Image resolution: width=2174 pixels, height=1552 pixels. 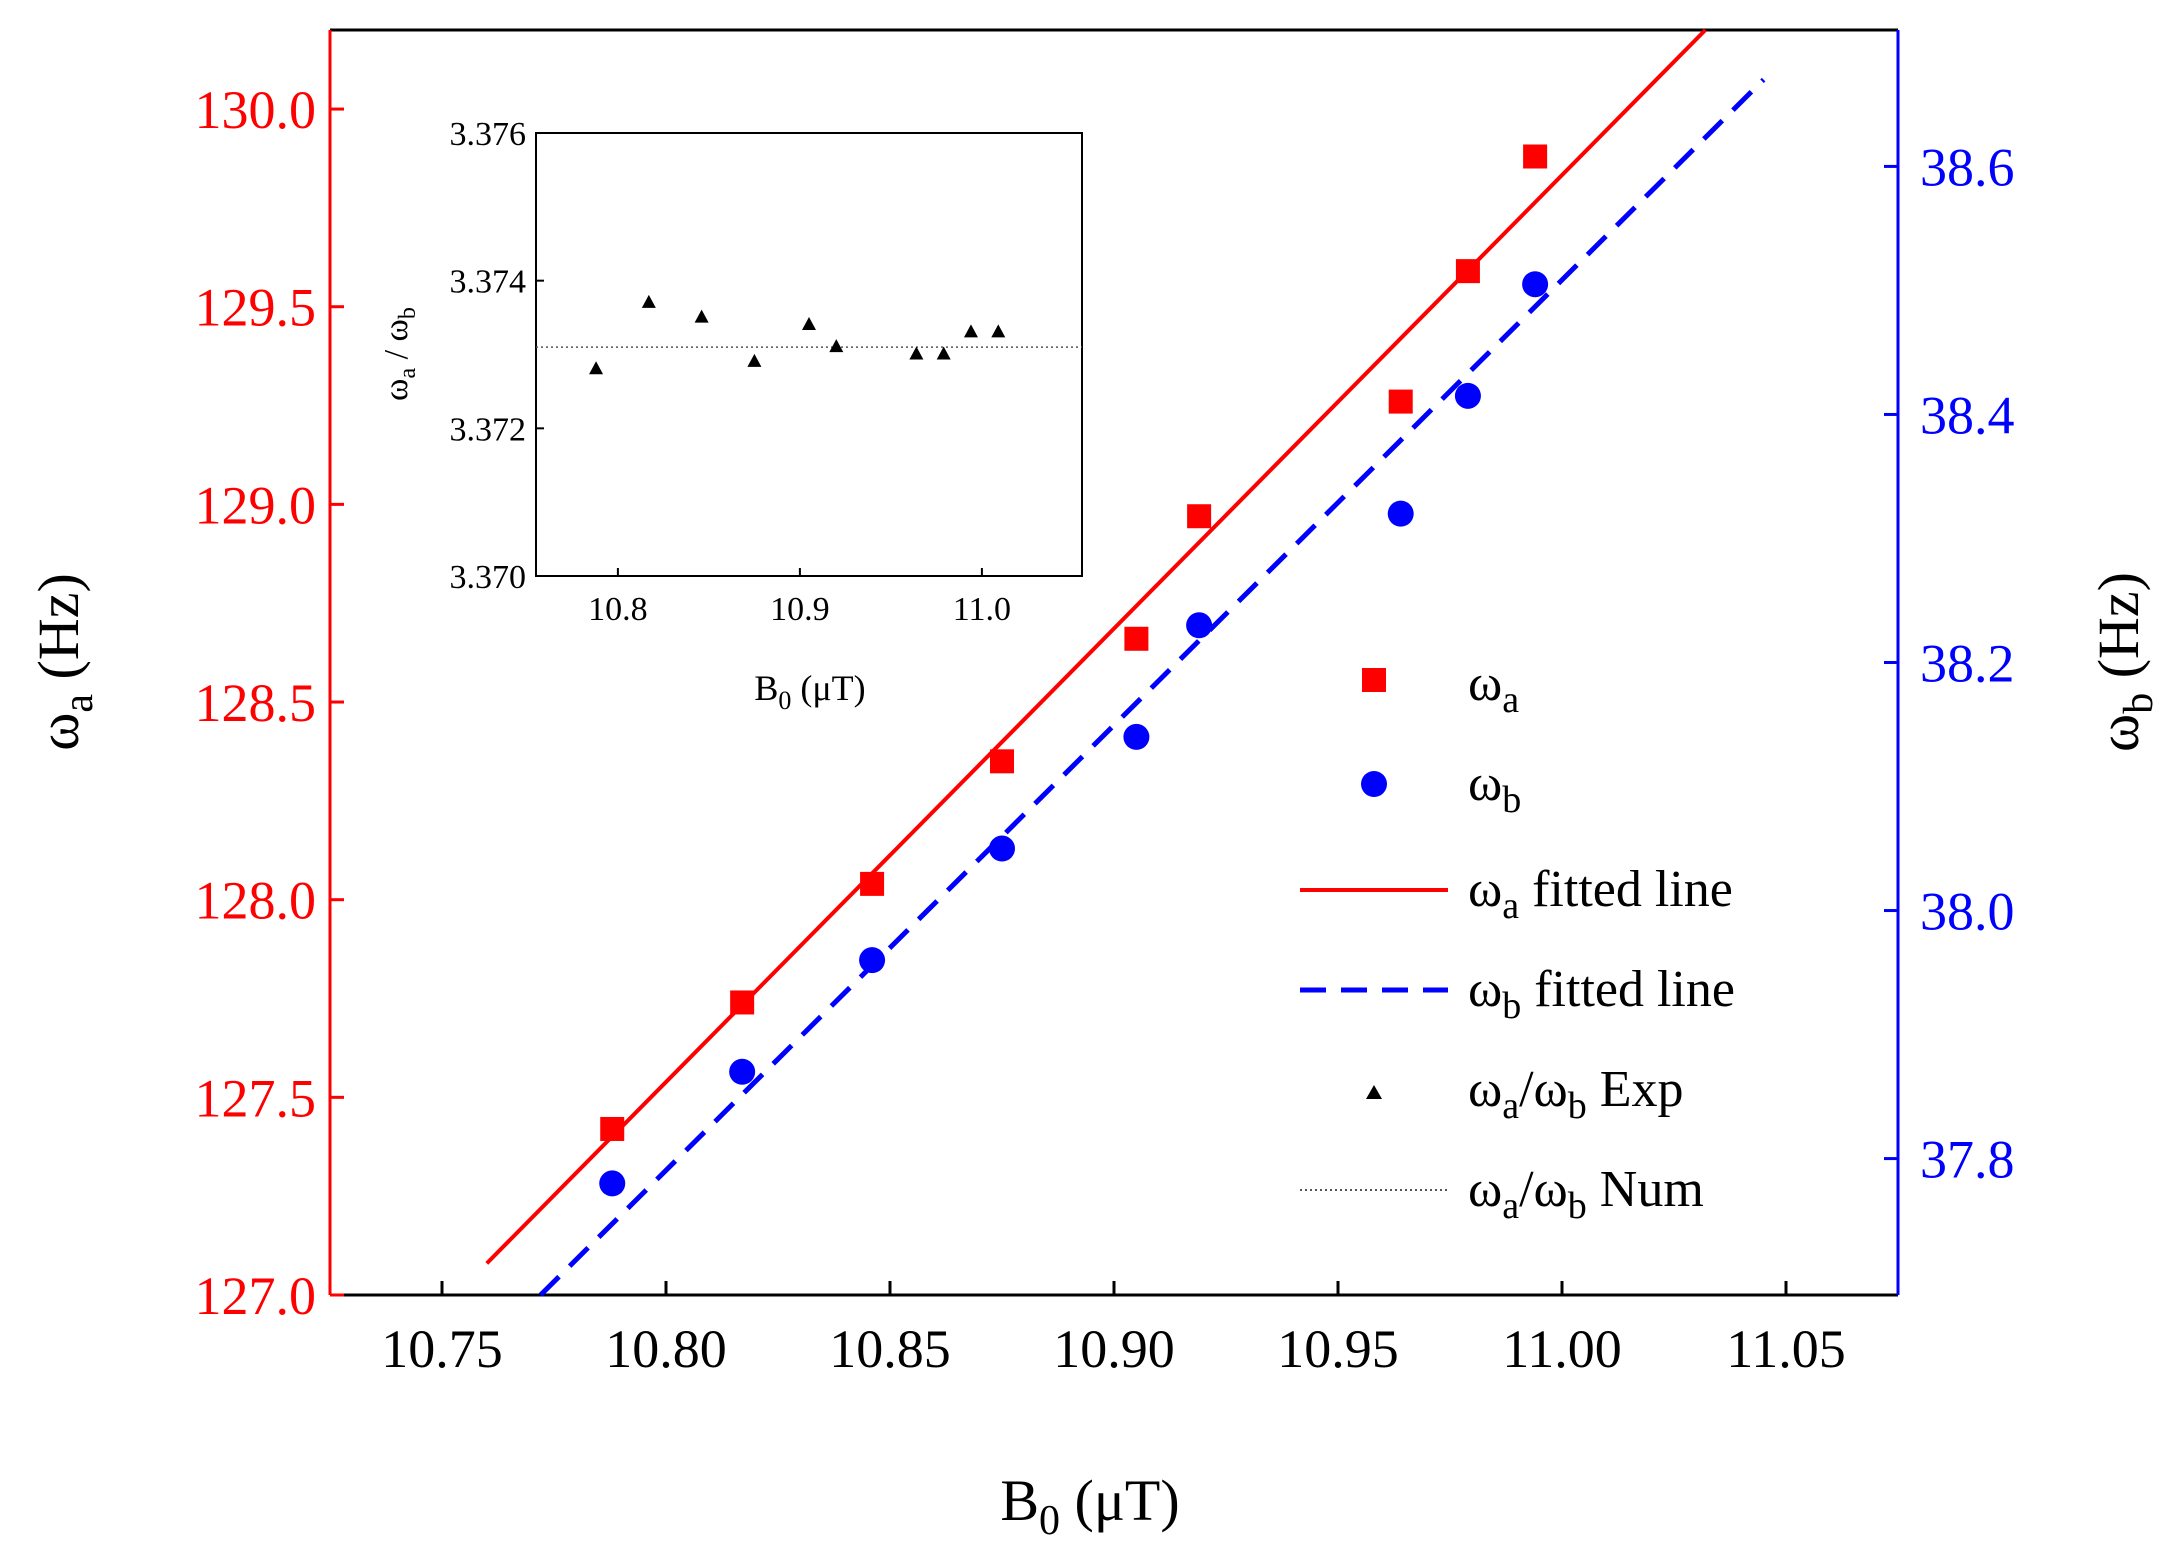 I want to click on y-right-tick-label: 38.2, so click(x=1967, y=664).